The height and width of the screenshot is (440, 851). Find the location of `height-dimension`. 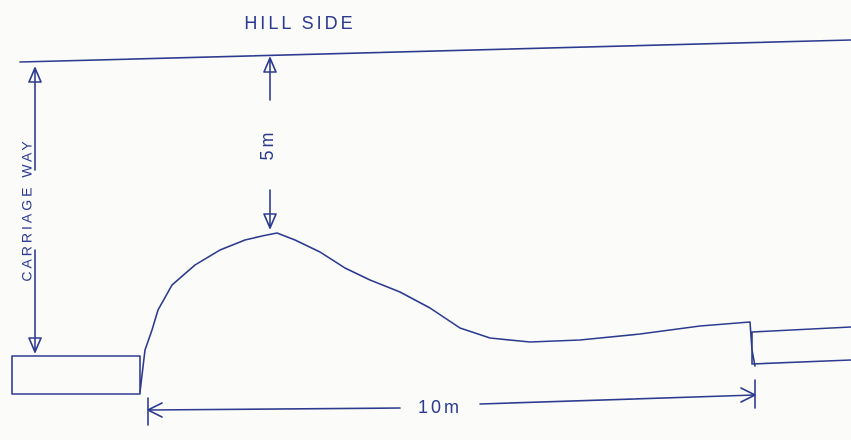

height-dimension is located at coordinates (270, 143).